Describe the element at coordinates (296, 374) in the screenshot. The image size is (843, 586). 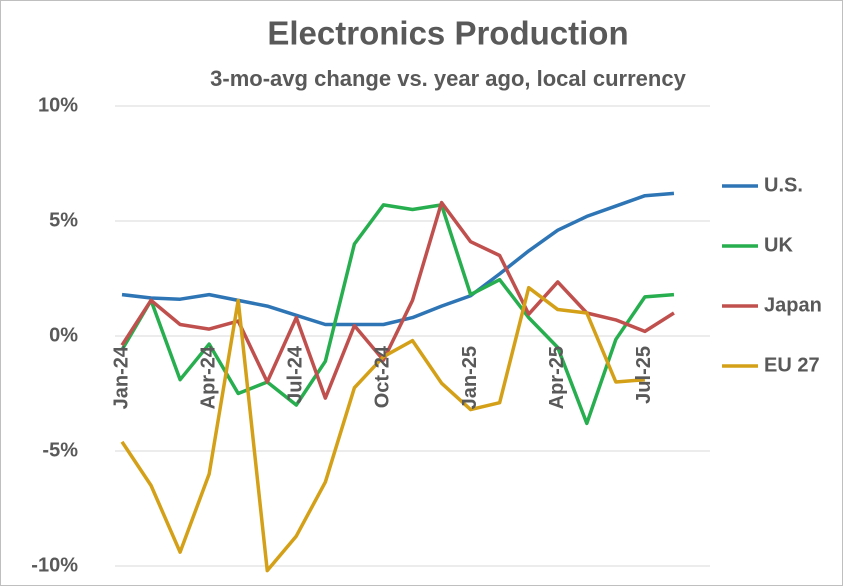
I see `x-tick-label: Jul-24` at that location.